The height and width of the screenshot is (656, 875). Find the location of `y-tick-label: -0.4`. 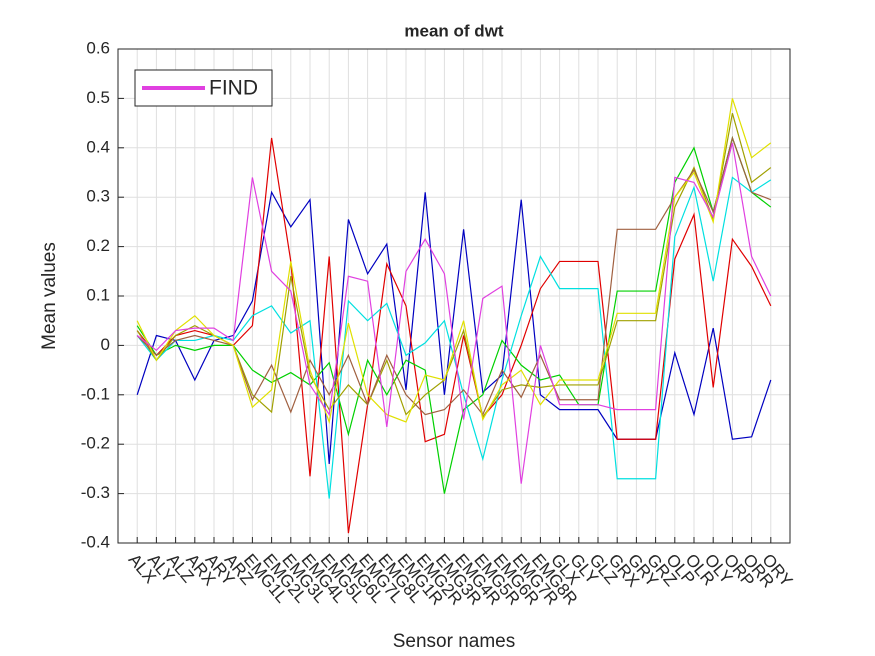

y-tick-label: -0.4 is located at coordinates (95, 541).